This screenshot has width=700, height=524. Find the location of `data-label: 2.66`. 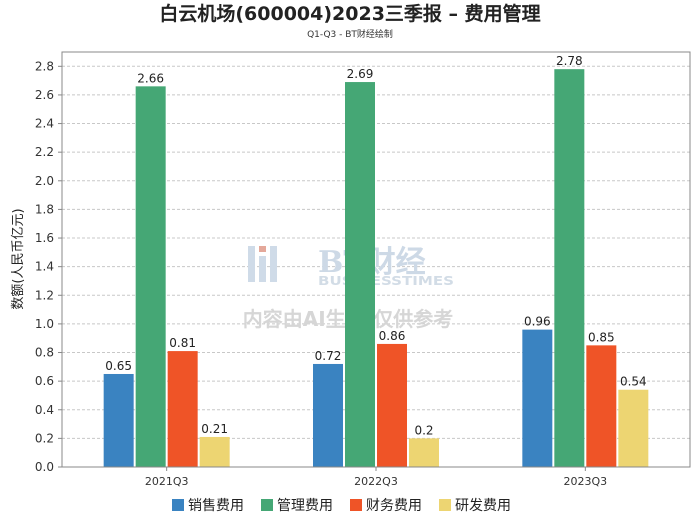

data-label: 2.66 is located at coordinates (150, 78).